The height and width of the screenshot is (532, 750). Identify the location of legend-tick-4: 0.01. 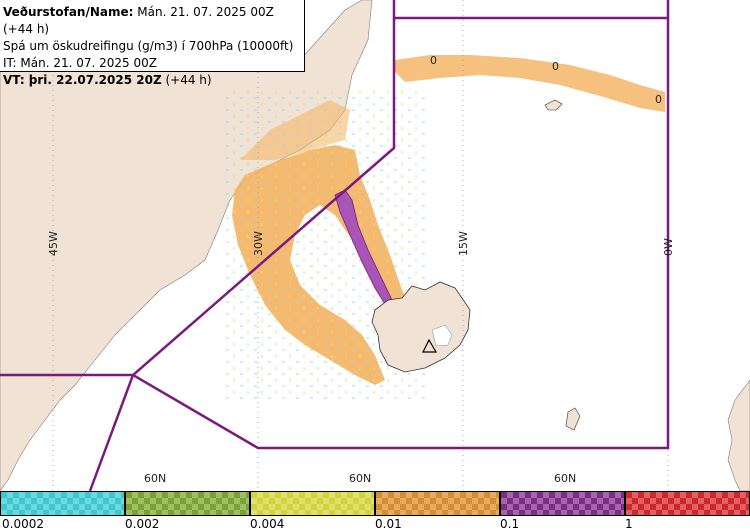
(388, 524).